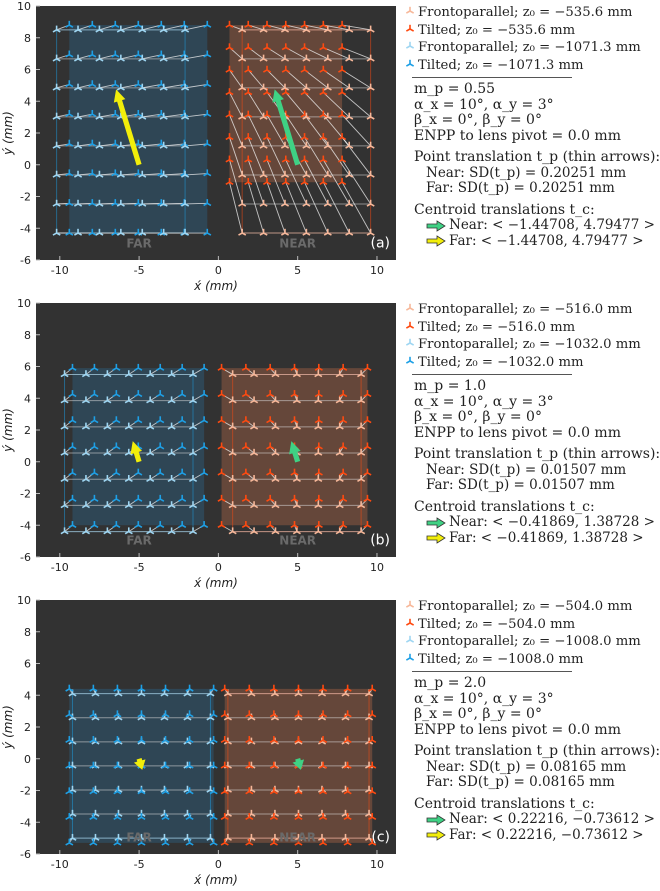  Describe the element at coordinates (455, 89) in the screenshot. I see `pupil-magnification: m_p = 0.55` at that location.